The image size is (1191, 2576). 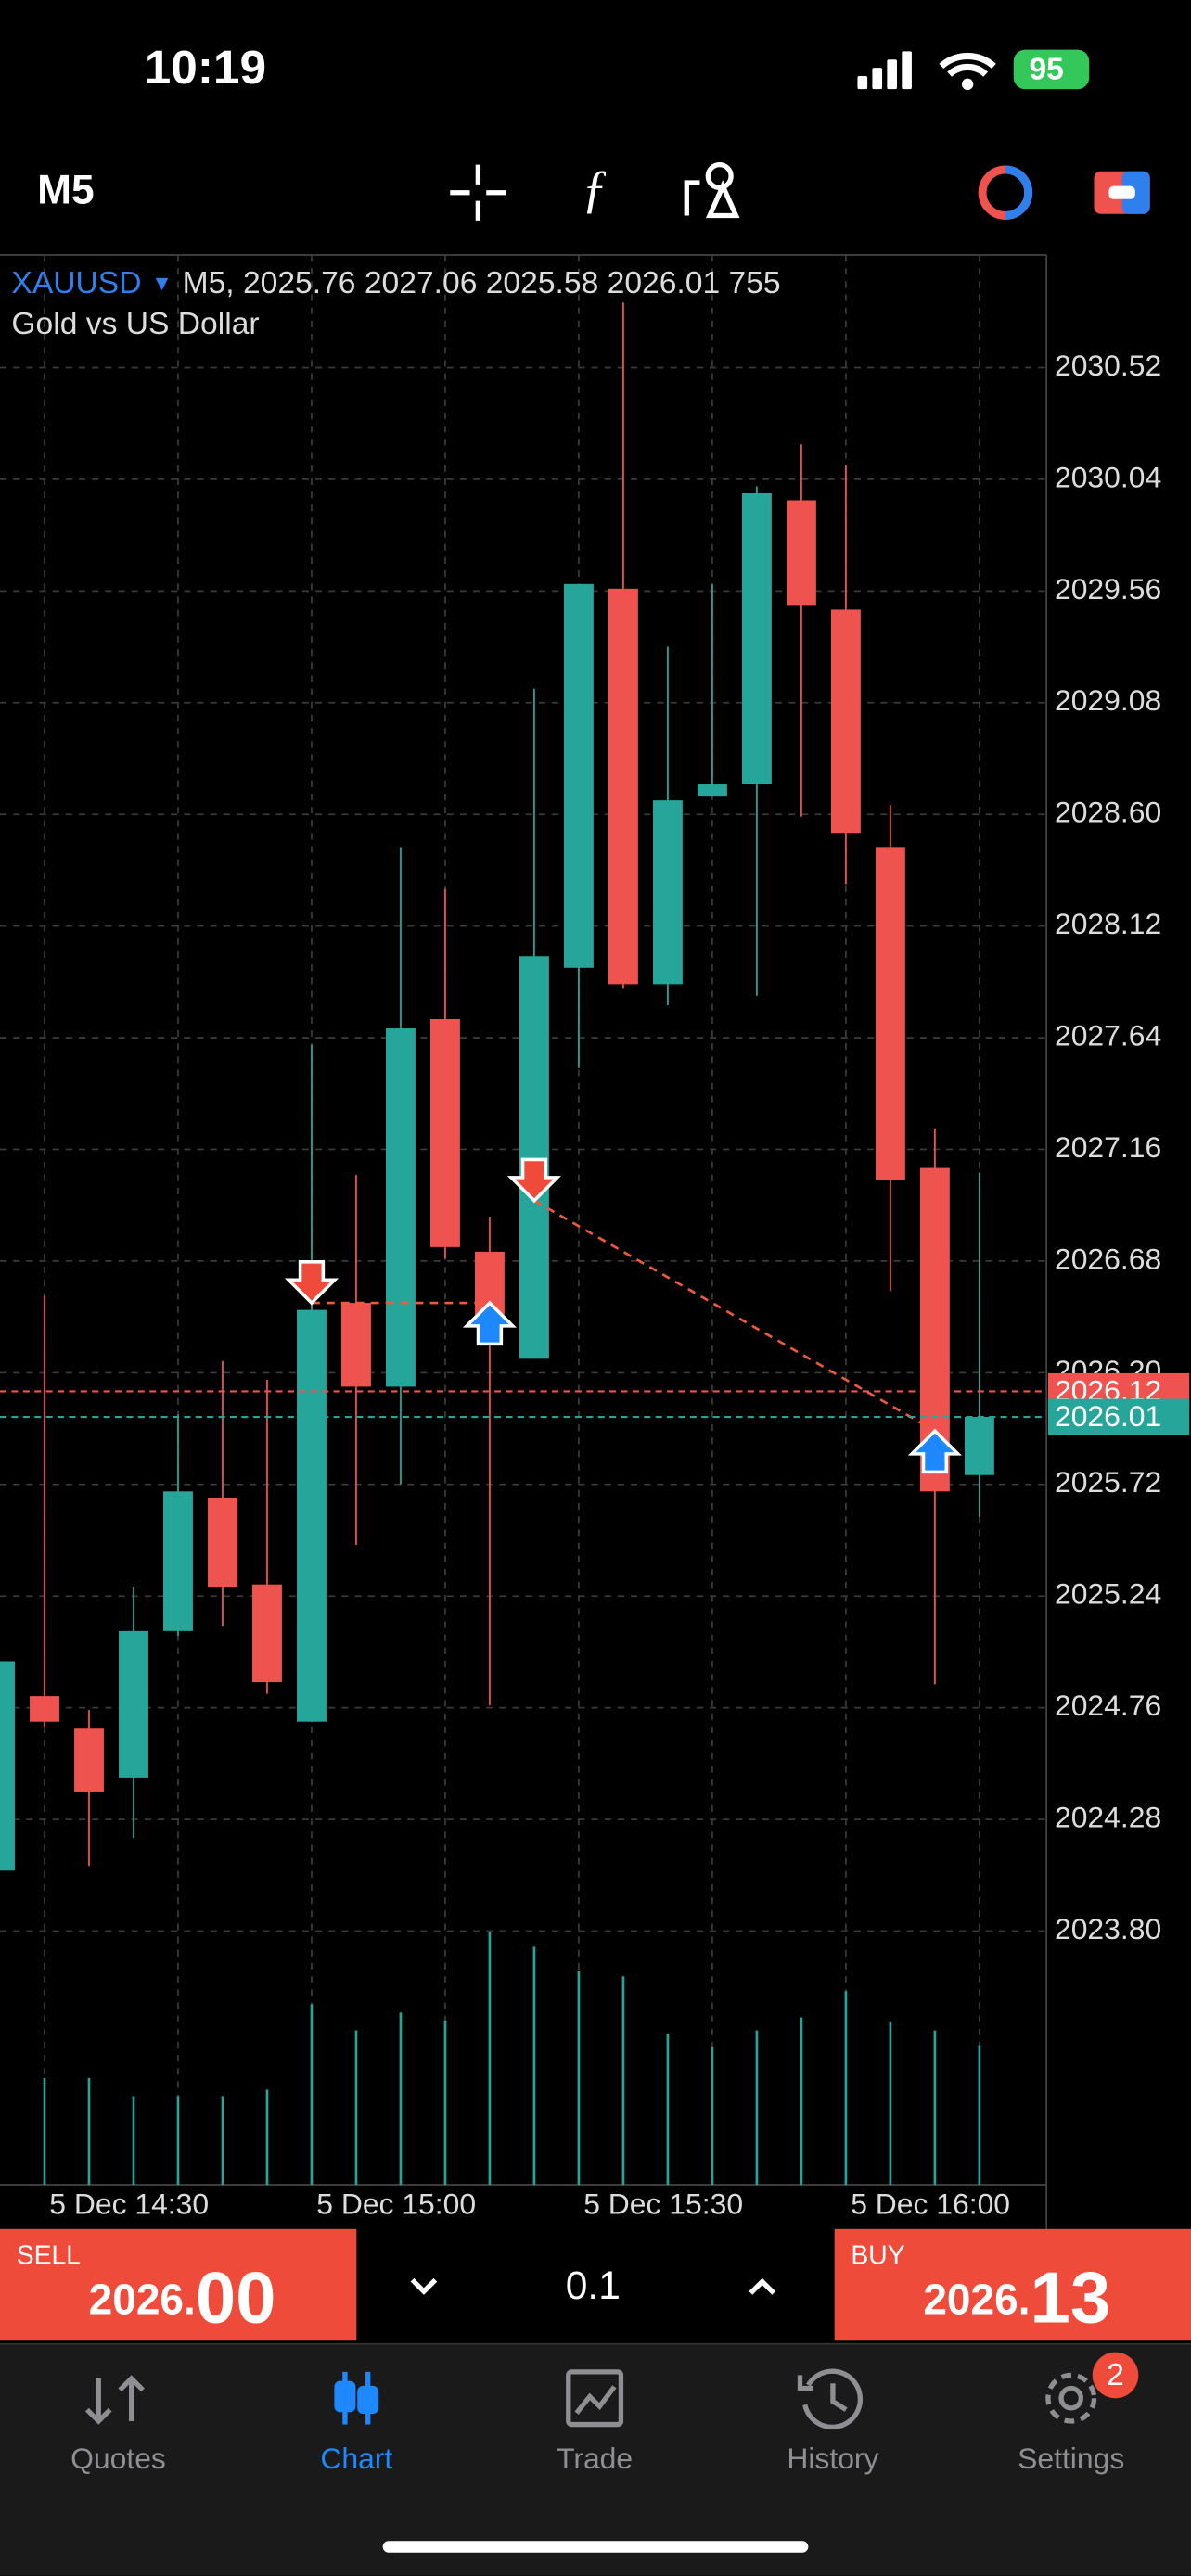 I want to click on x-tick-label: 5 Dec 15:00, so click(x=396, y=2204).